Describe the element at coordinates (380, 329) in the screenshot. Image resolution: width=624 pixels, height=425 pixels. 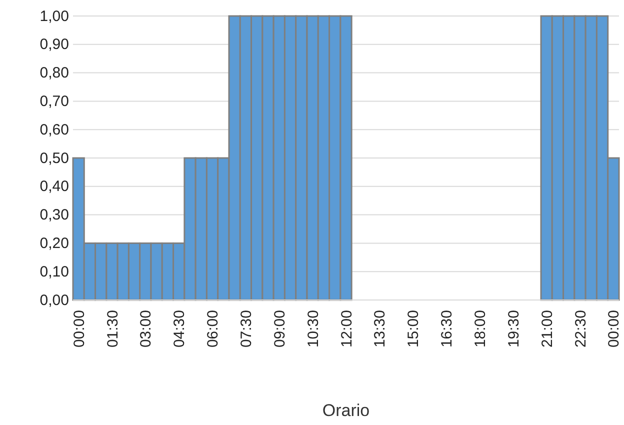
I see `x-tick-label: 13:30` at that location.